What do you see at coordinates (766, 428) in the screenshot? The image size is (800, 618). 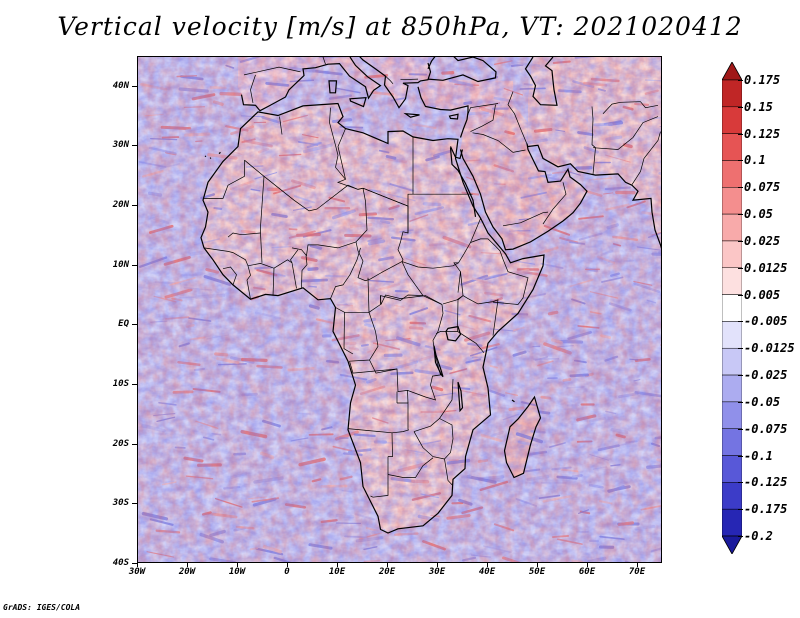 I see `colorbar-level-label: -0.075` at bounding box center [766, 428].